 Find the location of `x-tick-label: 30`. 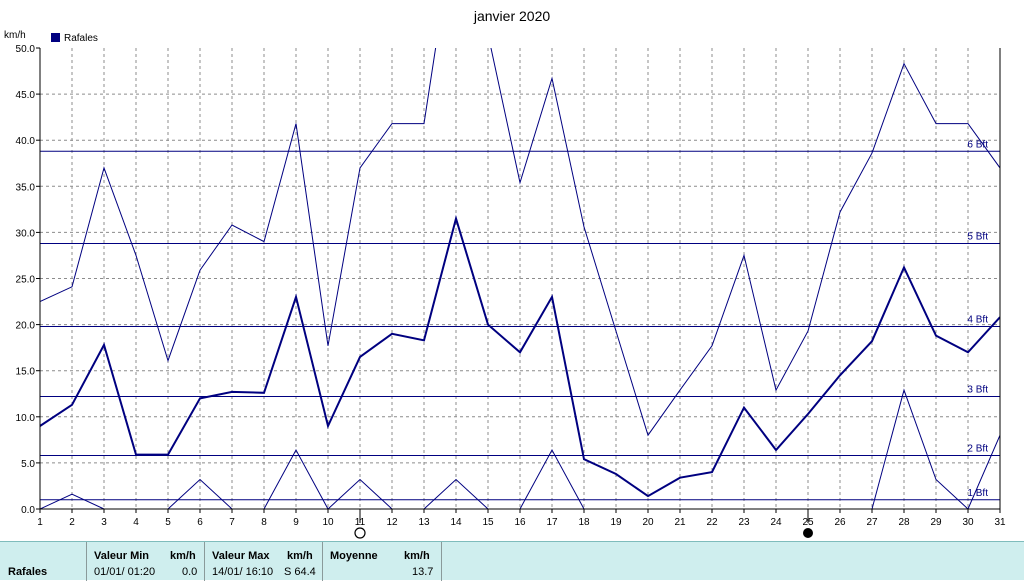

x-tick-label: 30 is located at coordinates (968, 522).